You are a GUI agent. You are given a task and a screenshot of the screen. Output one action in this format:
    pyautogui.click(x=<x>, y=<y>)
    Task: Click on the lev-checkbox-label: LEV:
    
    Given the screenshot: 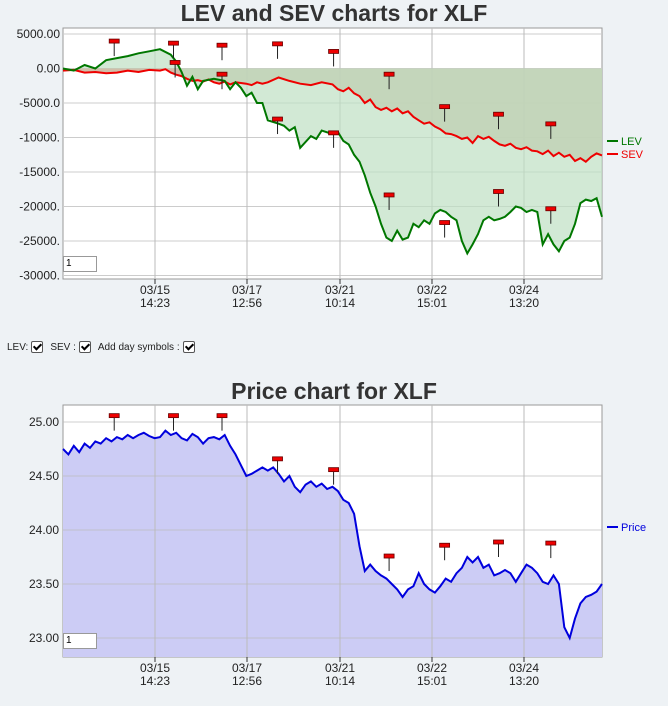 What is the action you would take?
    pyautogui.click(x=18, y=347)
    